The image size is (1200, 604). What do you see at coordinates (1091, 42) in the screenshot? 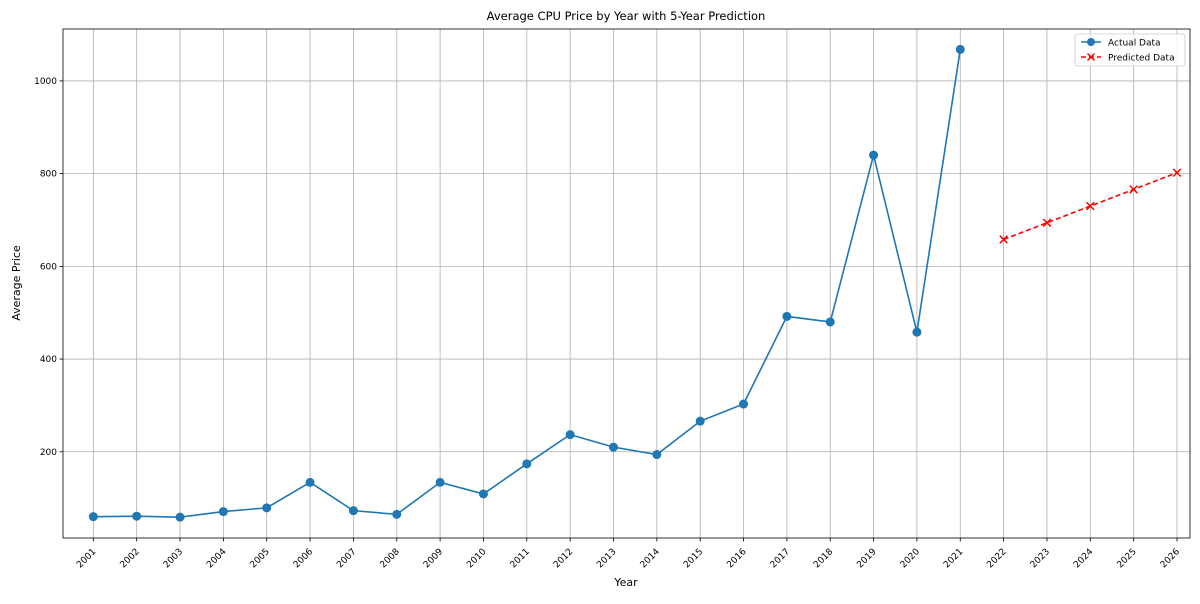
I see `legend-marker-actual` at bounding box center [1091, 42].